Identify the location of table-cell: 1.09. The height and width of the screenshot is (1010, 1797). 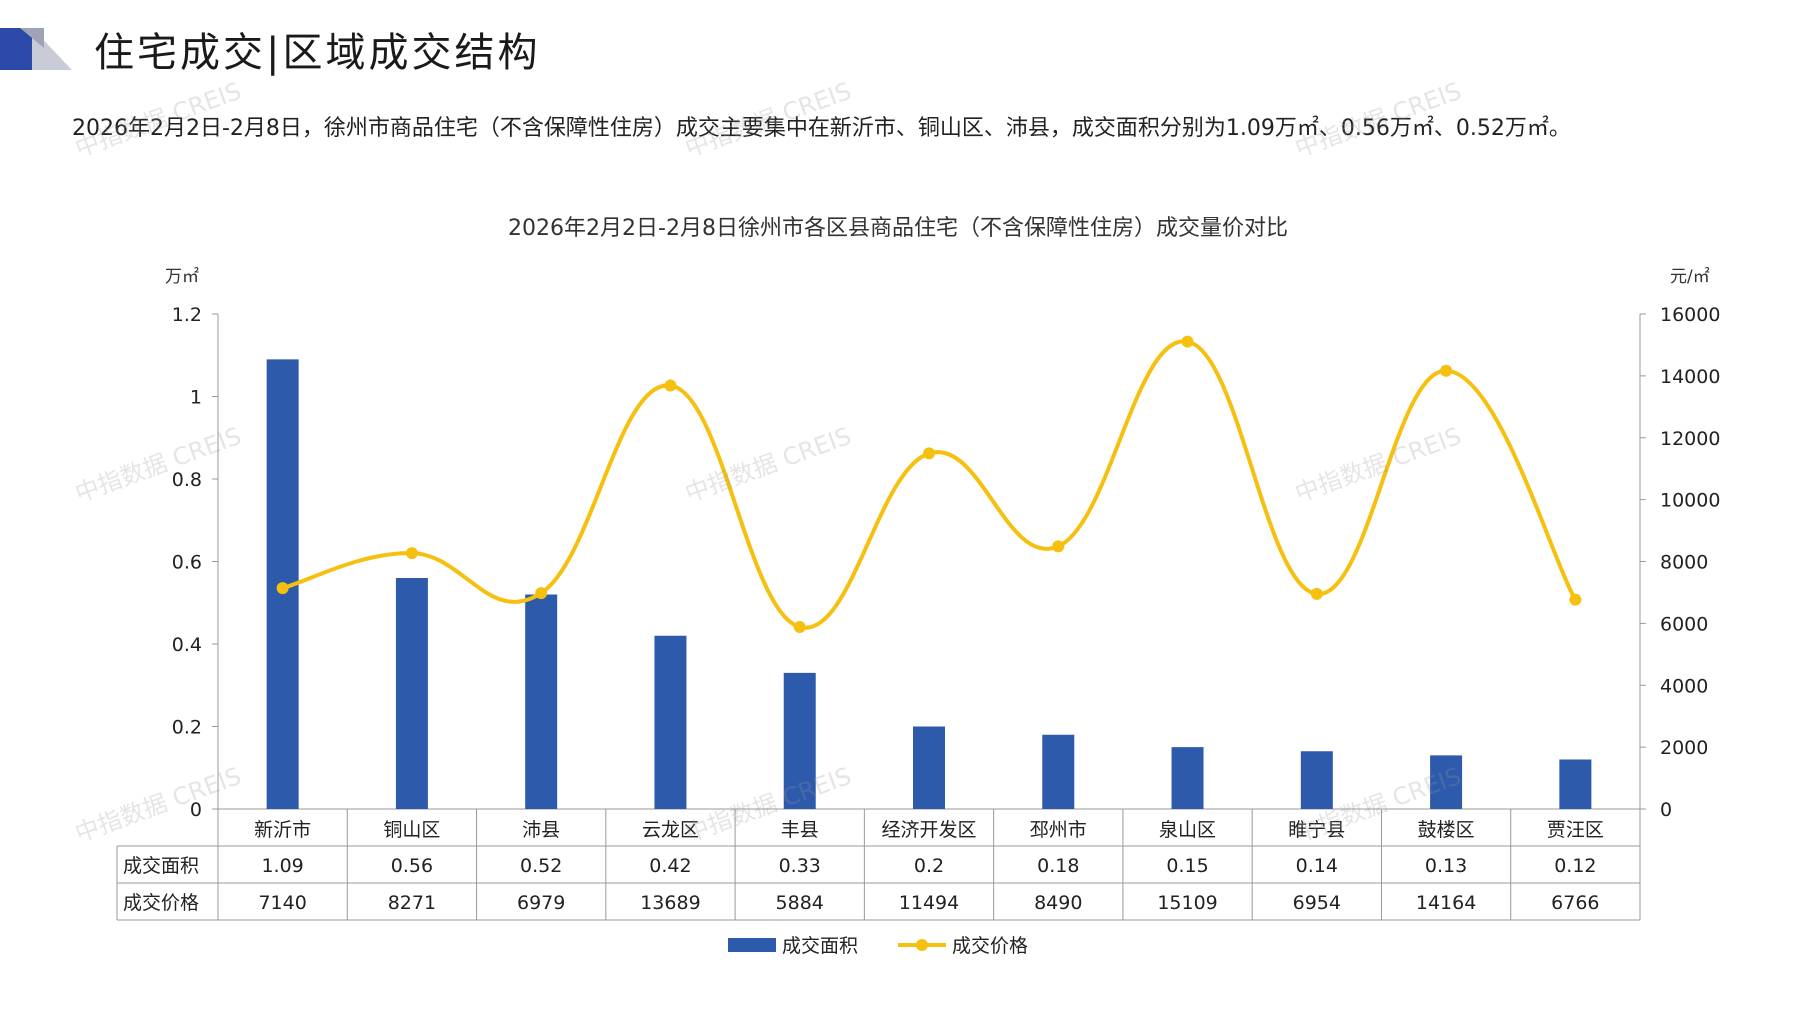
(282, 866).